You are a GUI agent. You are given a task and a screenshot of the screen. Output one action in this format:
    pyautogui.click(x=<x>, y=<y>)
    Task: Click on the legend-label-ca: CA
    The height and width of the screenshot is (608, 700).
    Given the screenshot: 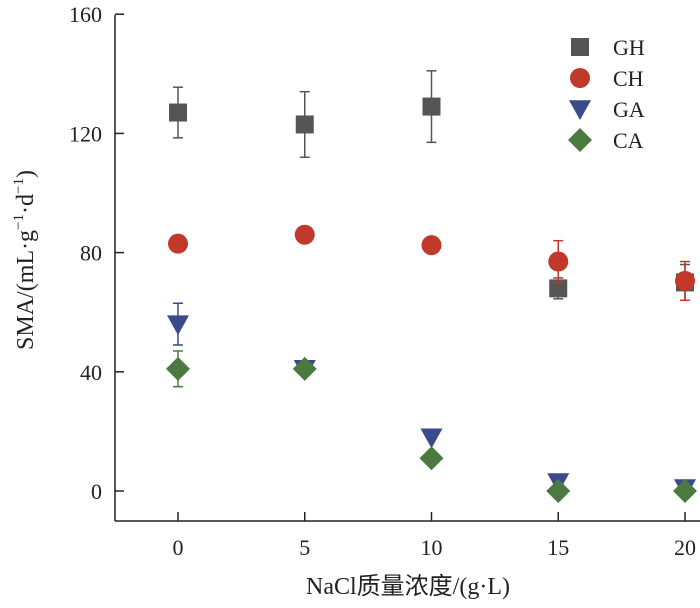 What is the action you would take?
    pyautogui.click(x=628, y=140)
    